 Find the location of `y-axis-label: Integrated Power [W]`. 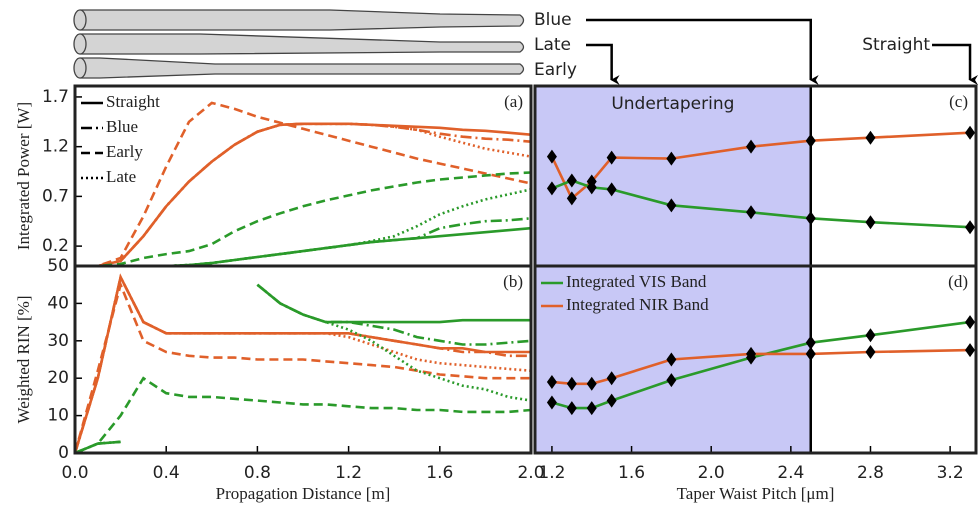

y-axis-label: Integrated Power [W] is located at coordinates (23, 176).